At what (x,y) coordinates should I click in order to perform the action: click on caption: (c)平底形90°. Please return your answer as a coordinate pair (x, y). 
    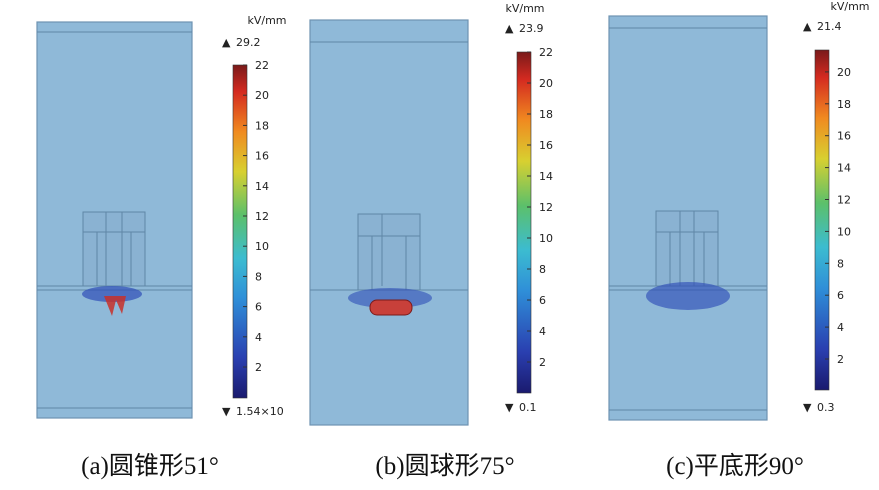
    Looking at the image, I should click on (735, 466).